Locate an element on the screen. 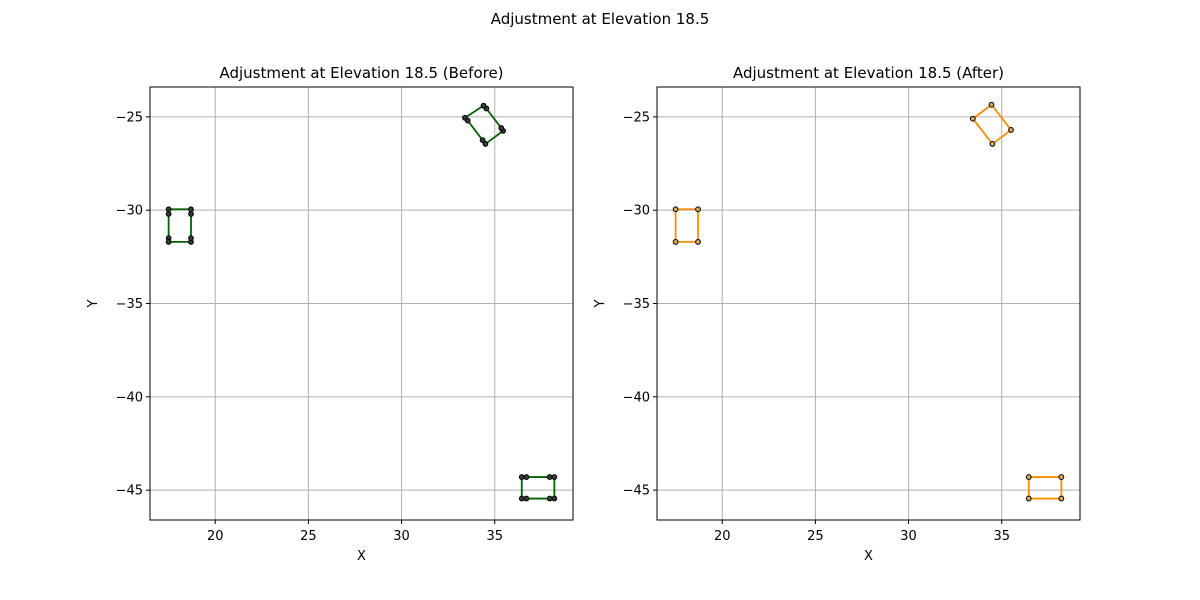 This screenshot has height=600, width=1200. before-y-tick-label: −40 is located at coordinates (129, 397).